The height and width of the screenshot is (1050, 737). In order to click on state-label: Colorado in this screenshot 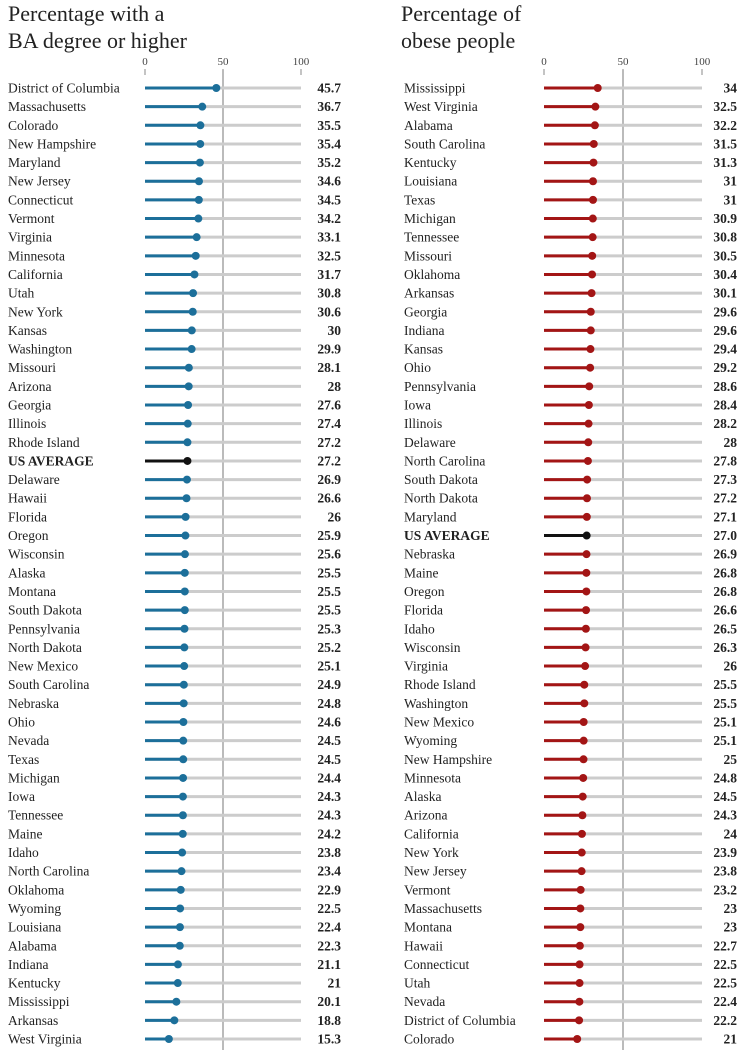, I will do `click(429, 1039)`.